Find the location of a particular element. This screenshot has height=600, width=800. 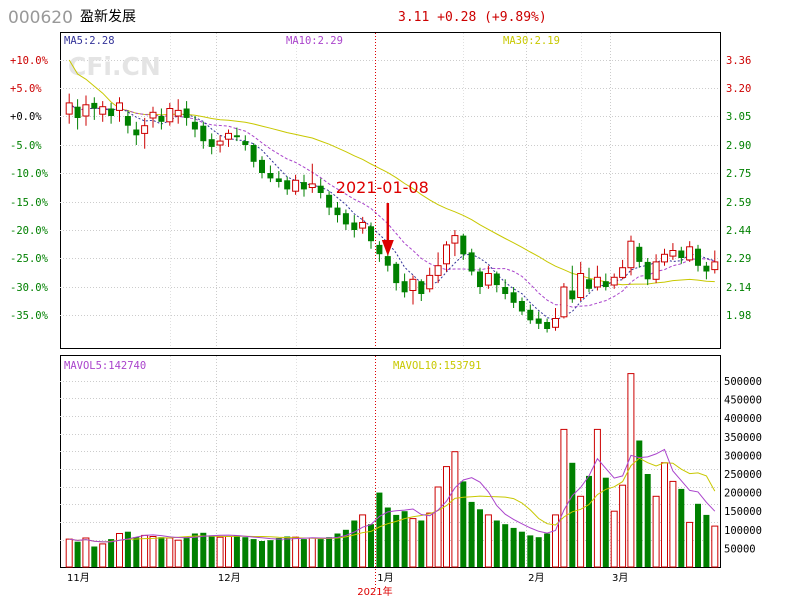

volume-tick-label: 300000 is located at coordinates (743, 456).